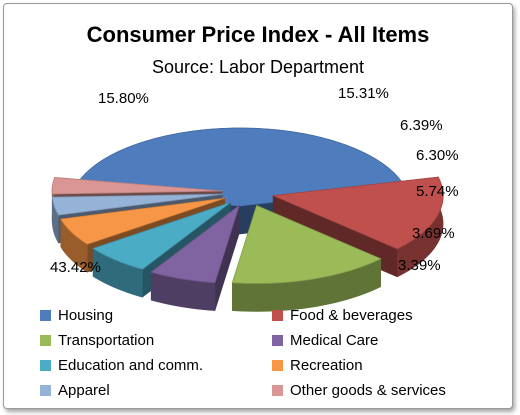  Describe the element at coordinates (437, 191) in the screenshot. I see `data-label-5: 5.74%` at that location.